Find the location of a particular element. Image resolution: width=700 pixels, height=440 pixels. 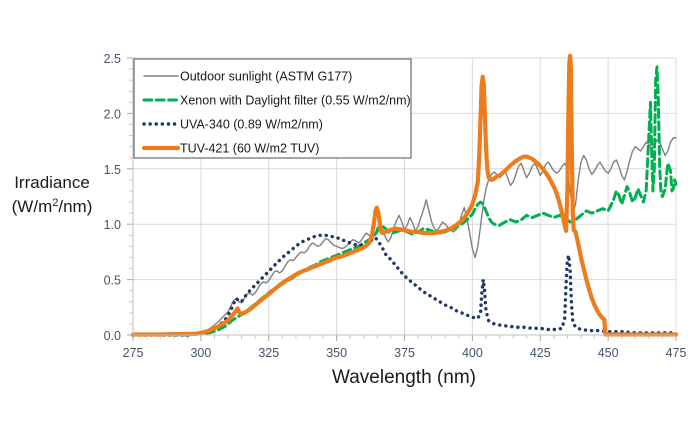

y-tick-label: 2.0 is located at coordinates (112, 114).